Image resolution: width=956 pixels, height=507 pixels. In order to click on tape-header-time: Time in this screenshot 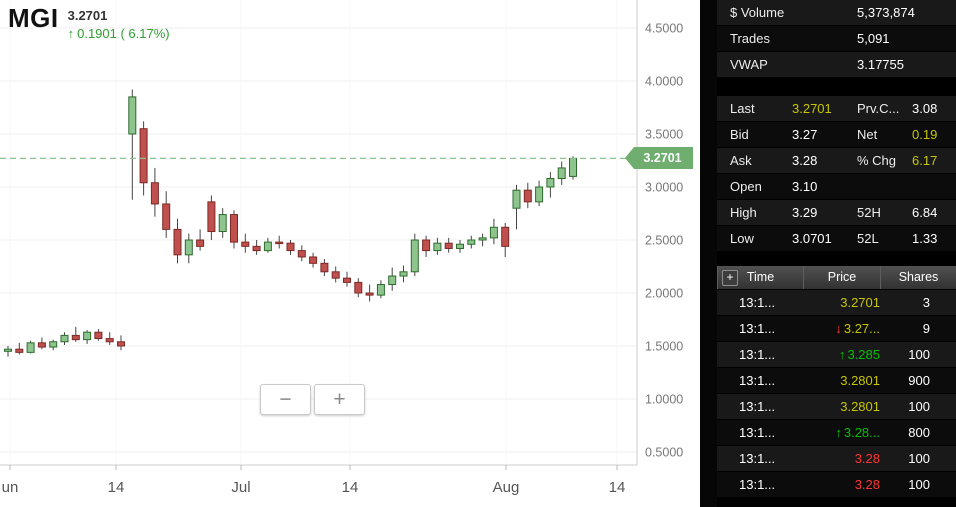, I will do `click(760, 277)`.